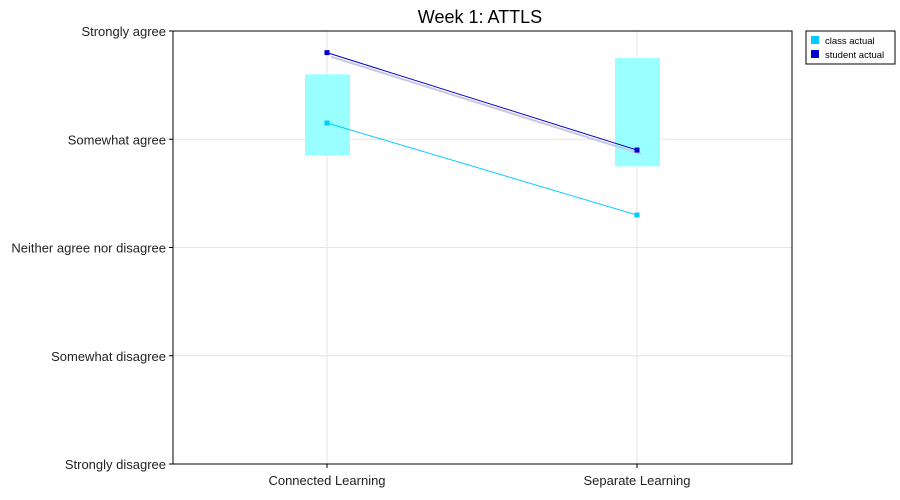 The height and width of the screenshot is (500, 900). I want to click on legend-label-class: class actual, so click(850, 41).